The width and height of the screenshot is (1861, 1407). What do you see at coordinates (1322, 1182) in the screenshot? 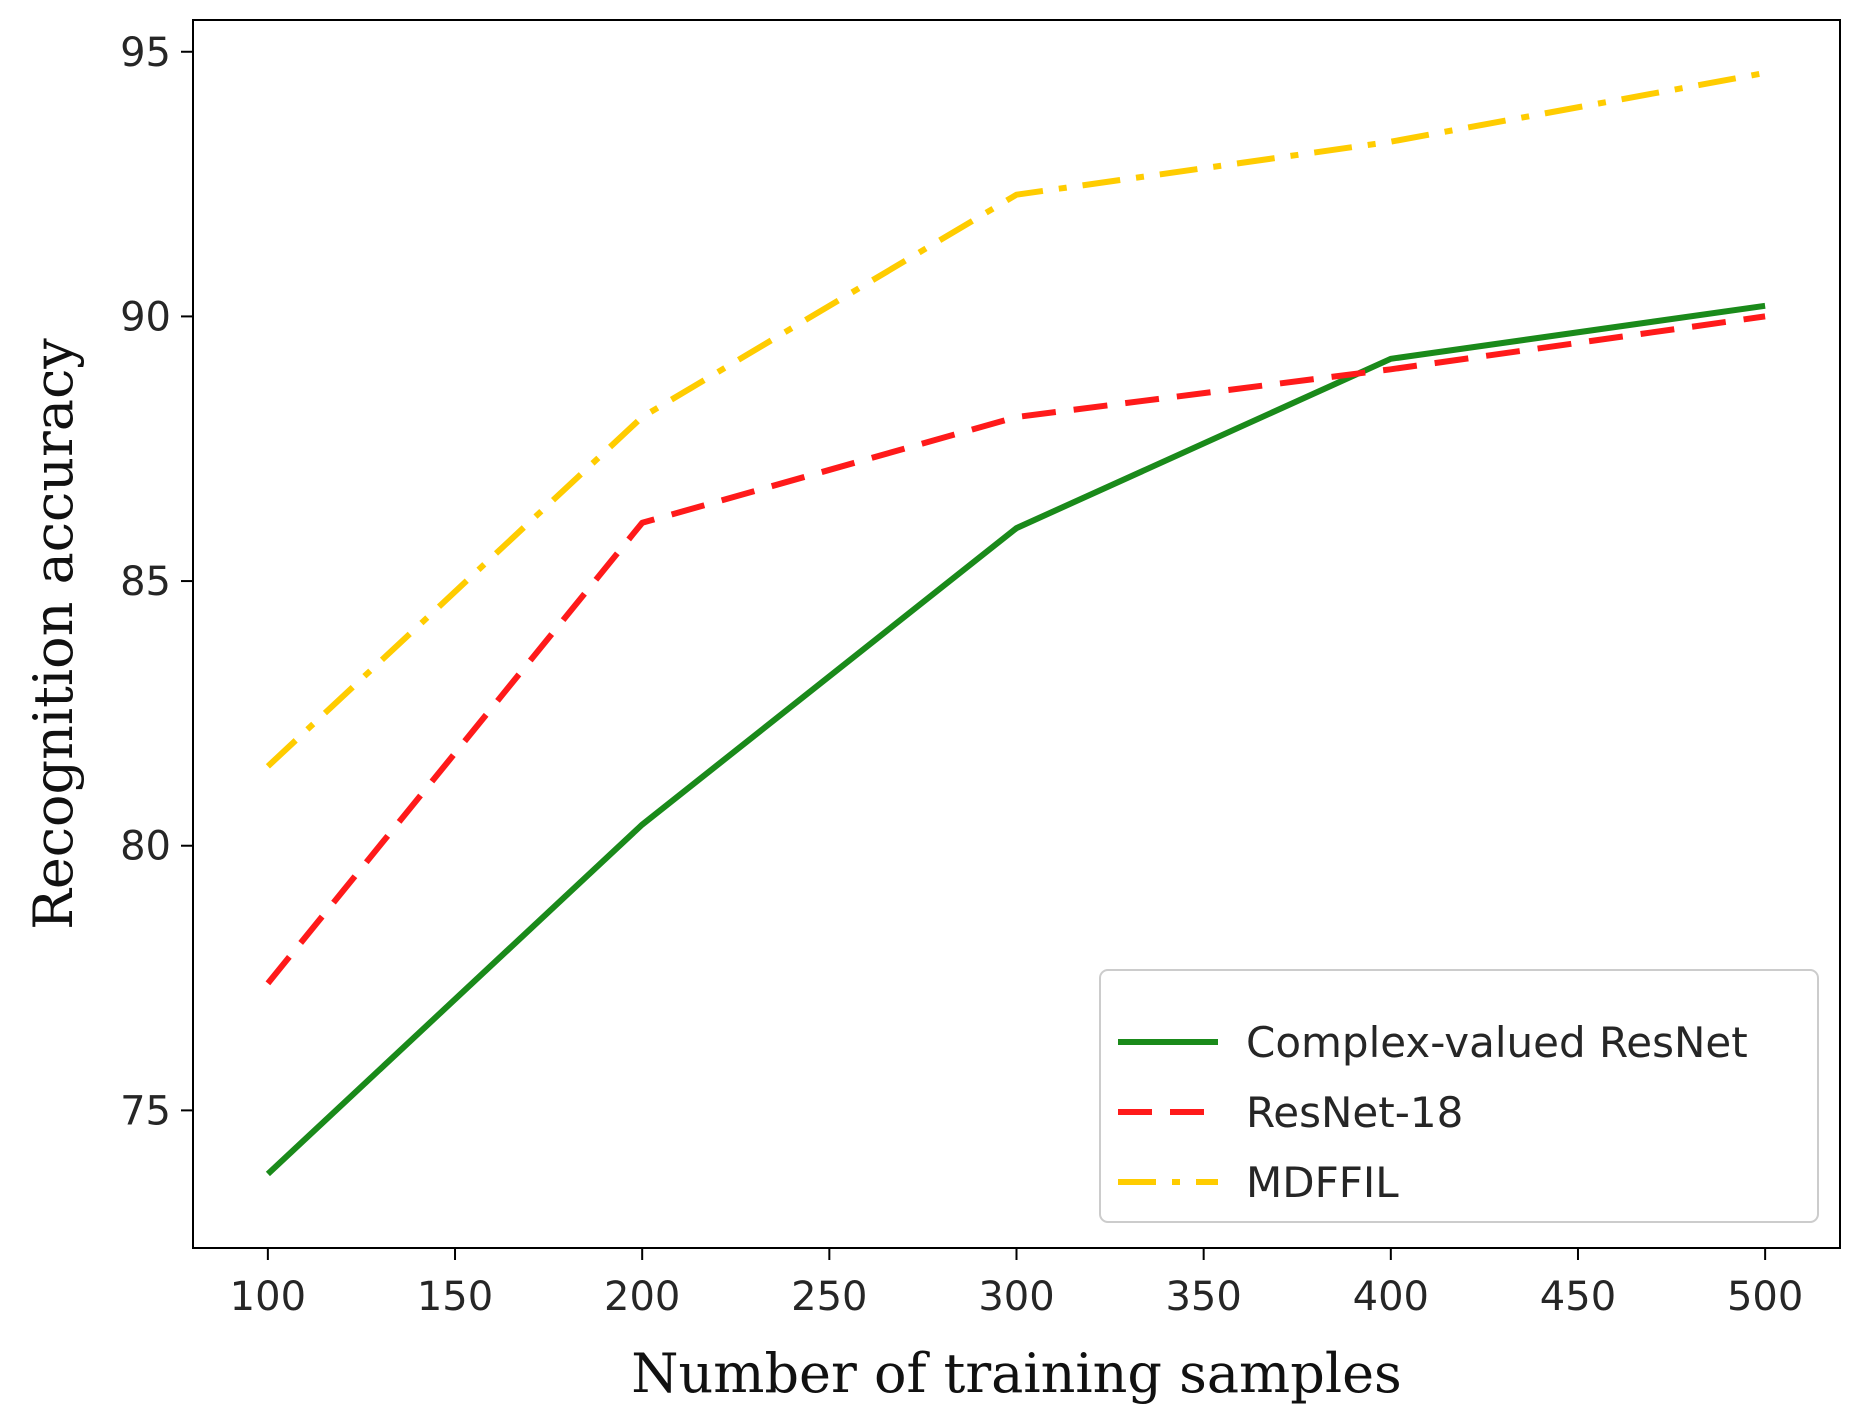
I see `legend-label: MDFFIL` at bounding box center [1322, 1182].